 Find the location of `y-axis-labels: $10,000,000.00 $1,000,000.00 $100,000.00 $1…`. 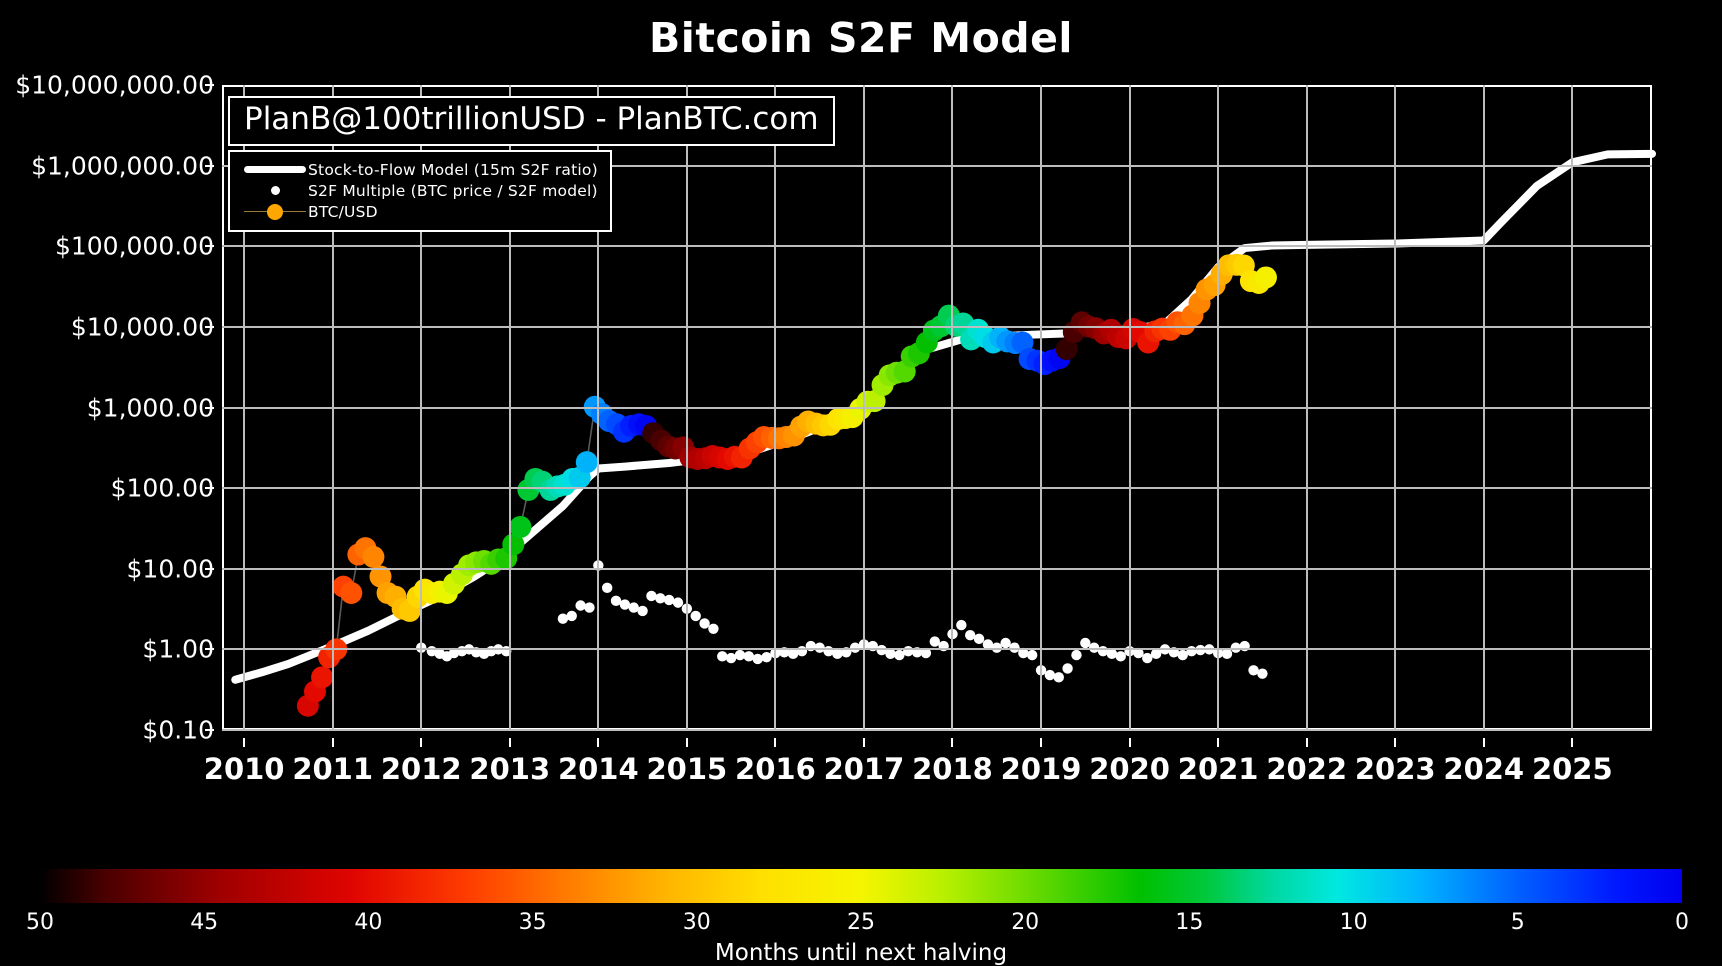

y-axis-labels: $10,000,000.00 $1,000,000.00 $100,000.00 $1… is located at coordinates (107, 408).